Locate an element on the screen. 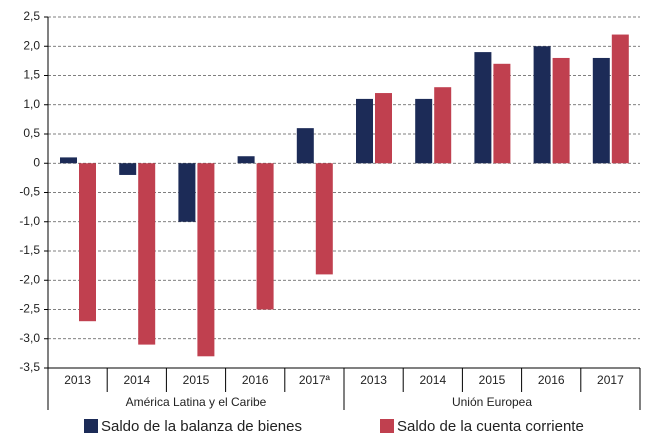  y-tick-label: -3,5 is located at coordinates (29, 367).